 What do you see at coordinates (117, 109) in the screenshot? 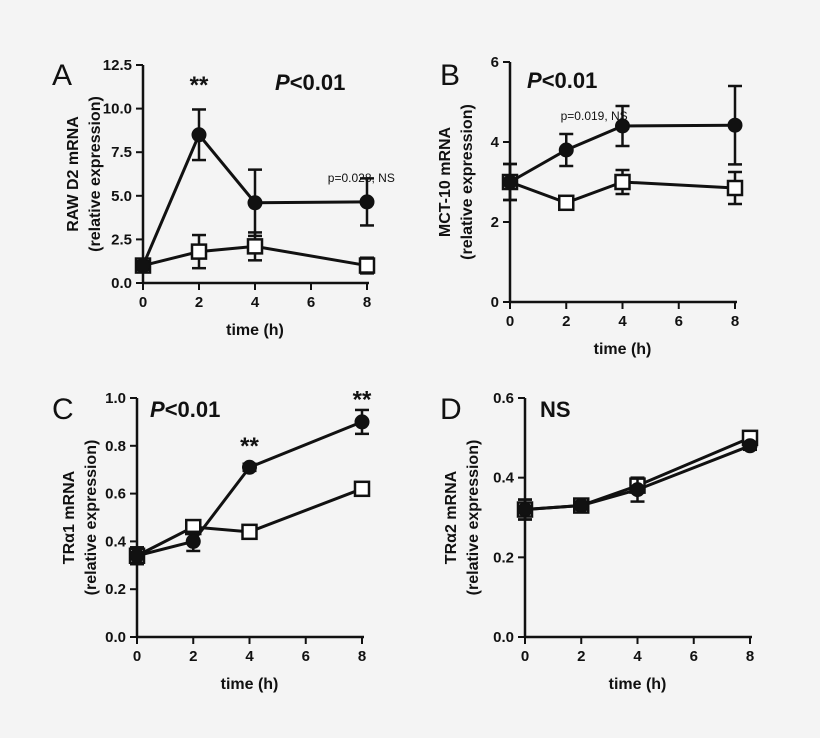
I see `y-tick-label: 10.0` at bounding box center [117, 109].